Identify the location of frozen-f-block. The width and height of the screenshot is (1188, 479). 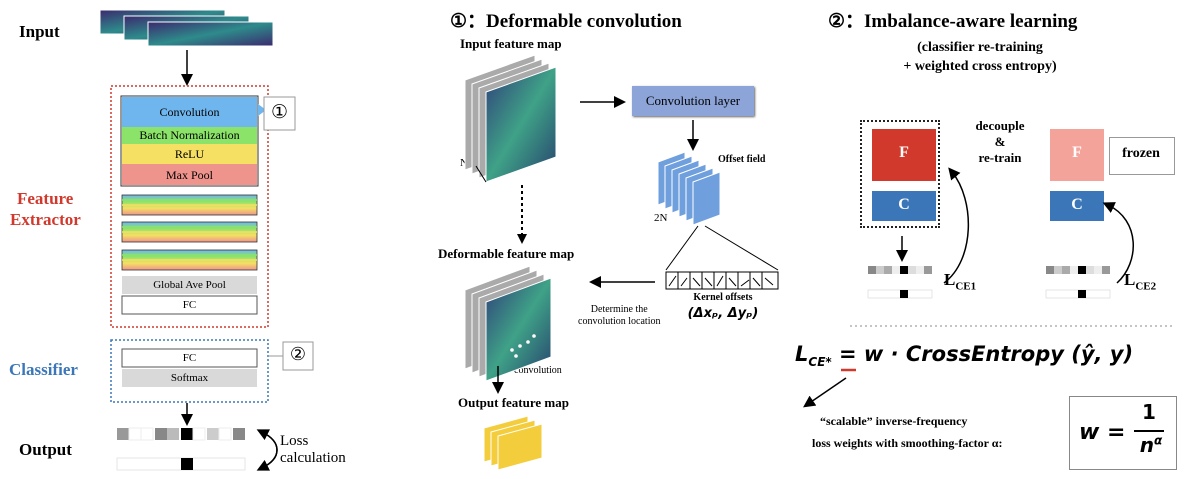
(1077, 155).